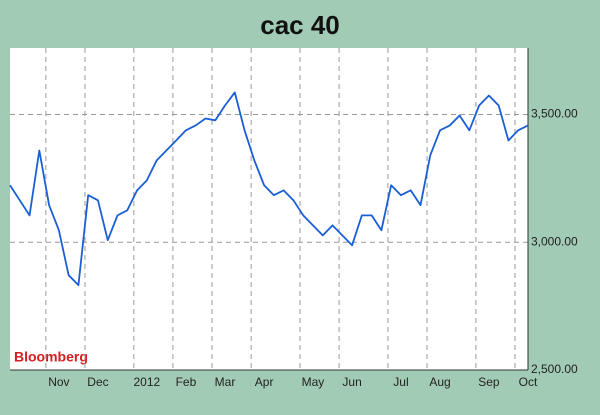  What do you see at coordinates (225, 382) in the screenshot?
I see `x-tick-label: Mar` at bounding box center [225, 382].